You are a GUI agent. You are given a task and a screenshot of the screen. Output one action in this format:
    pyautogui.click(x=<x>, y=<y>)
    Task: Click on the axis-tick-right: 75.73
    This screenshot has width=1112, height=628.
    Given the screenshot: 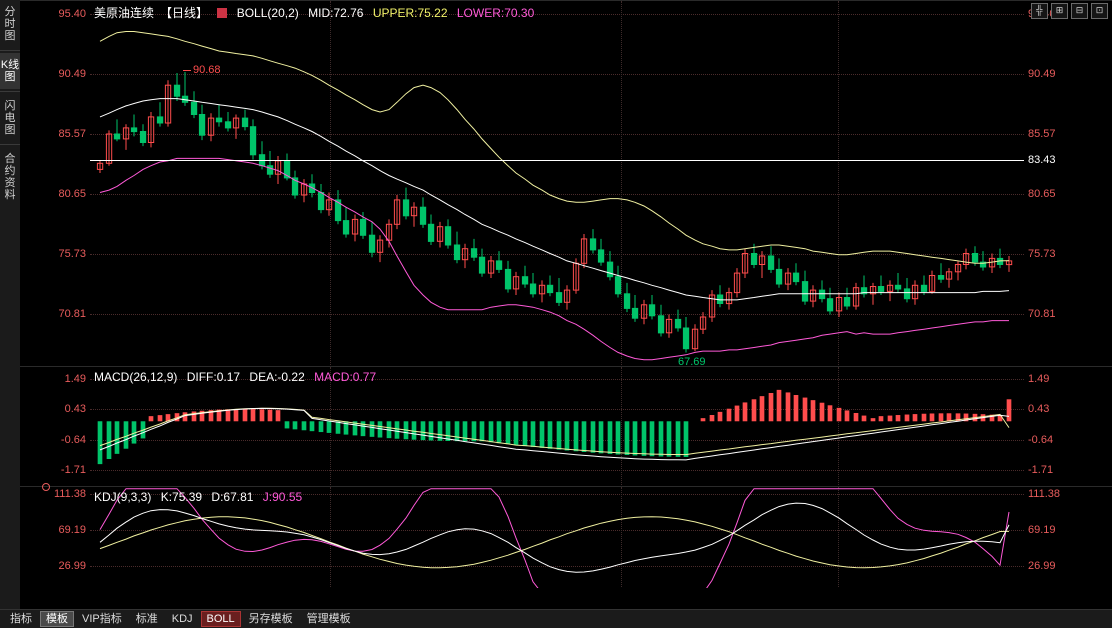 What is the action you would take?
    pyautogui.click(x=1042, y=254)
    